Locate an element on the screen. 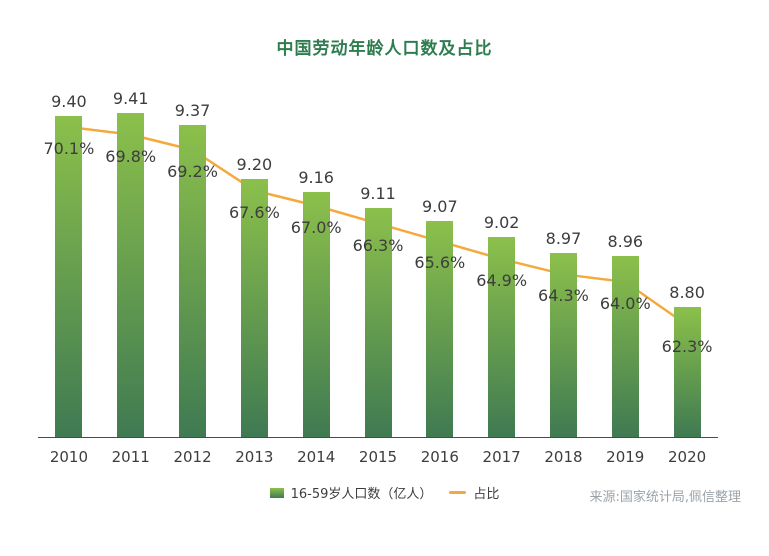 This screenshot has width=769, height=556. bar-2018 is located at coordinates (563, 344).